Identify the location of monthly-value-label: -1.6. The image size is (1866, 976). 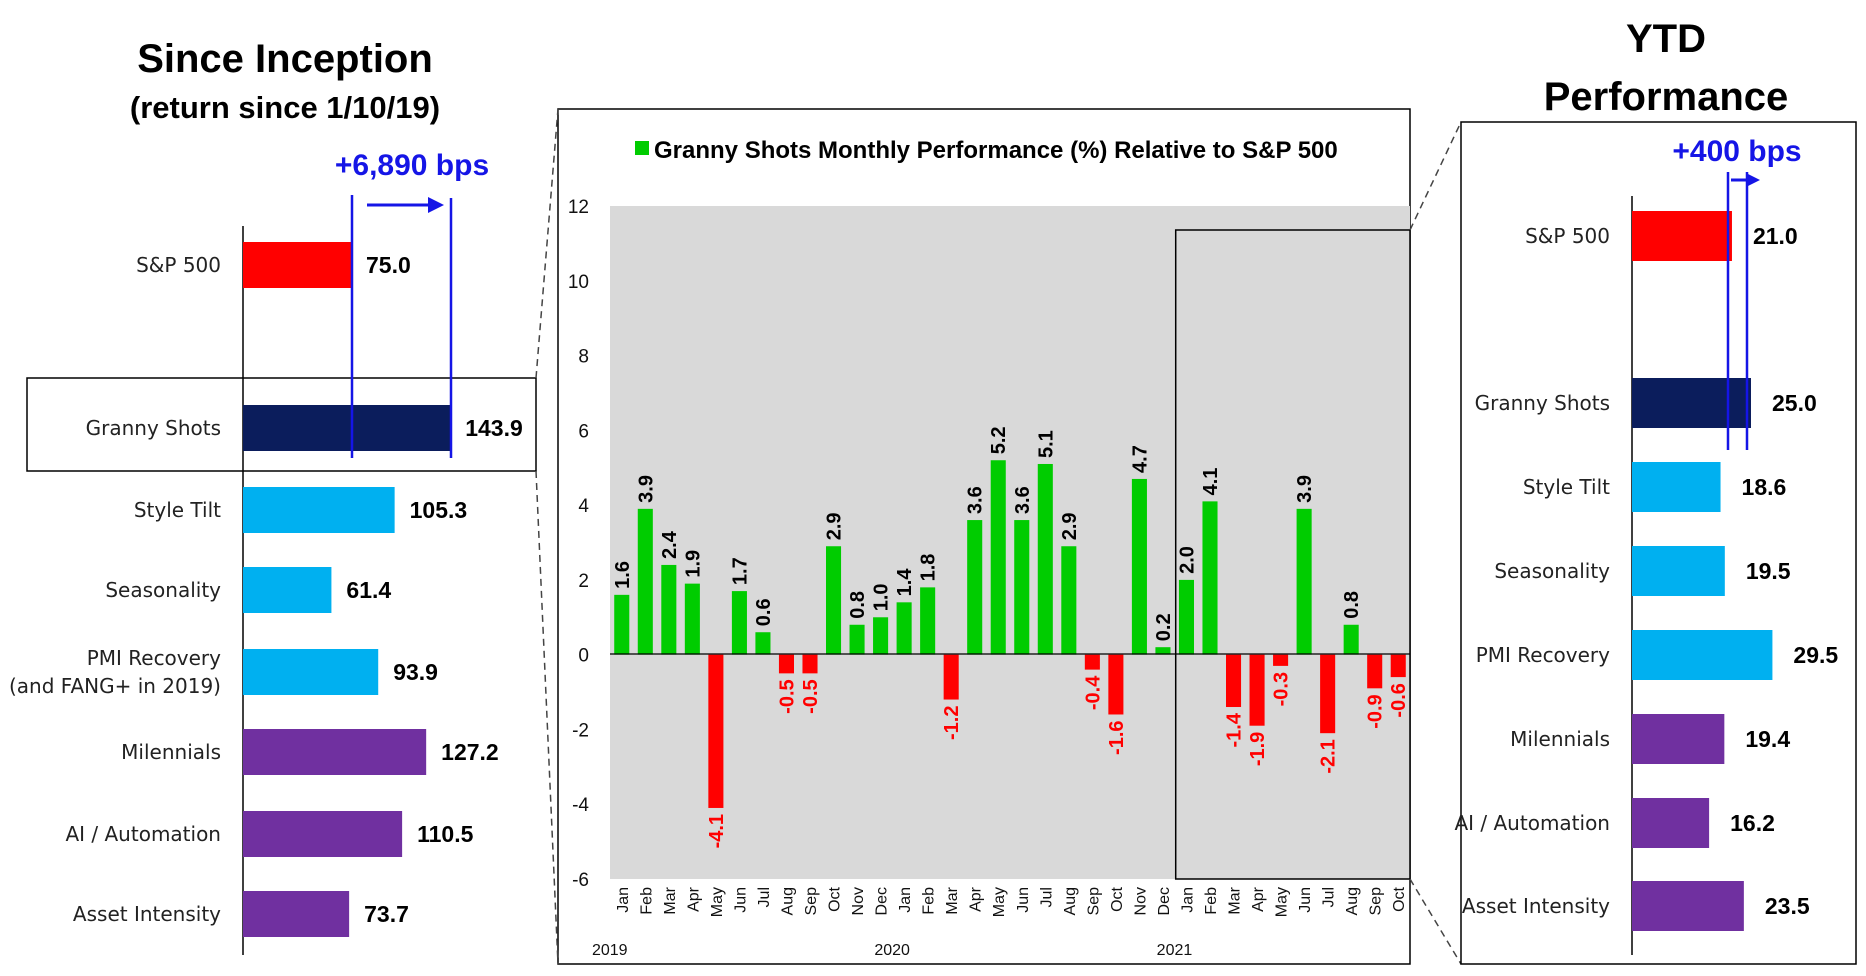
(1117, 737).